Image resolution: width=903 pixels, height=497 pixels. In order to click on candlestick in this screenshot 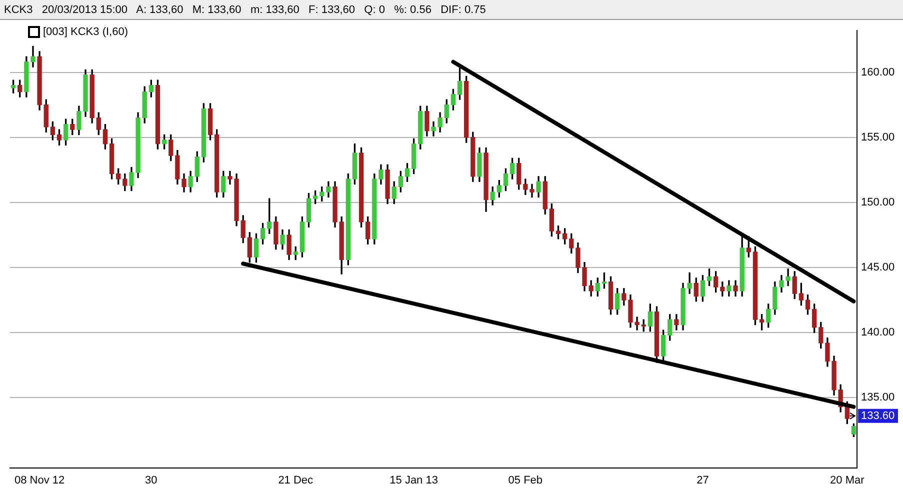, I will do `click(33, 57)`.